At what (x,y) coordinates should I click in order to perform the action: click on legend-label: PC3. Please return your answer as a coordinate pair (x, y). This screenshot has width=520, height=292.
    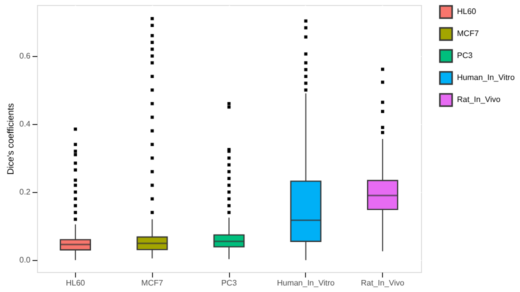
    Looking at the image, I should click on (465, 55).